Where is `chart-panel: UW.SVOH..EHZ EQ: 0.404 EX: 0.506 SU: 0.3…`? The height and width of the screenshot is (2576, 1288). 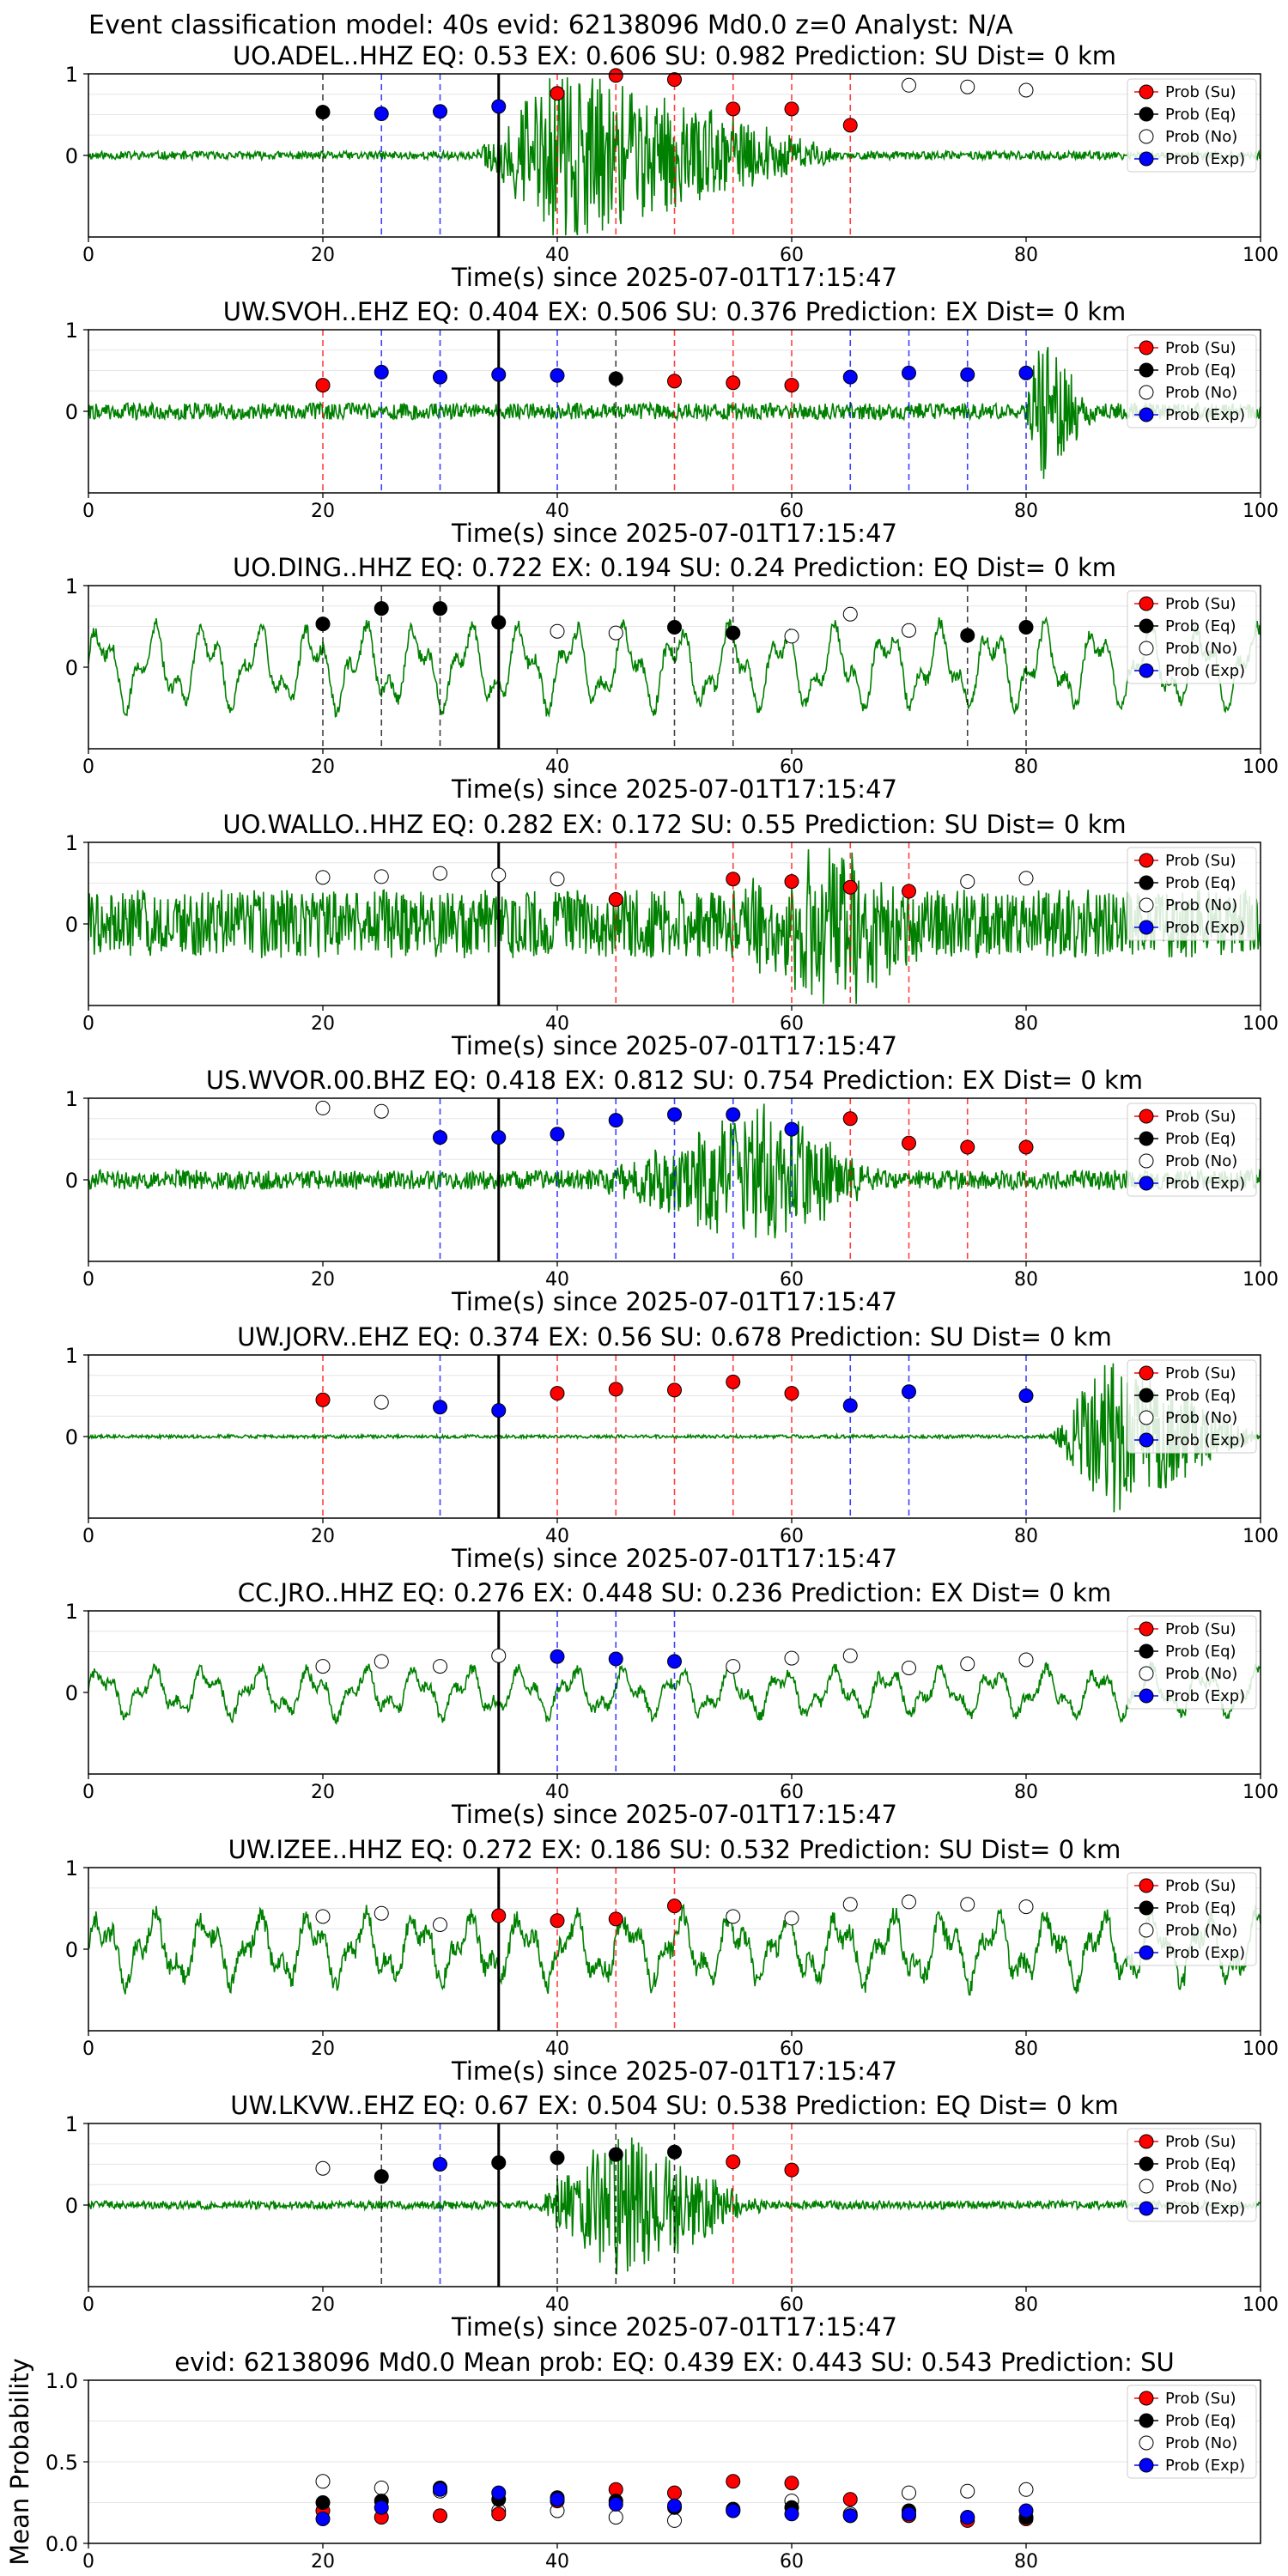 chart-panel: UW.SVOH..EHZ EQ: 0.404 EX: 0.506 SU: 0.3… is located at coordinates (672, 422).